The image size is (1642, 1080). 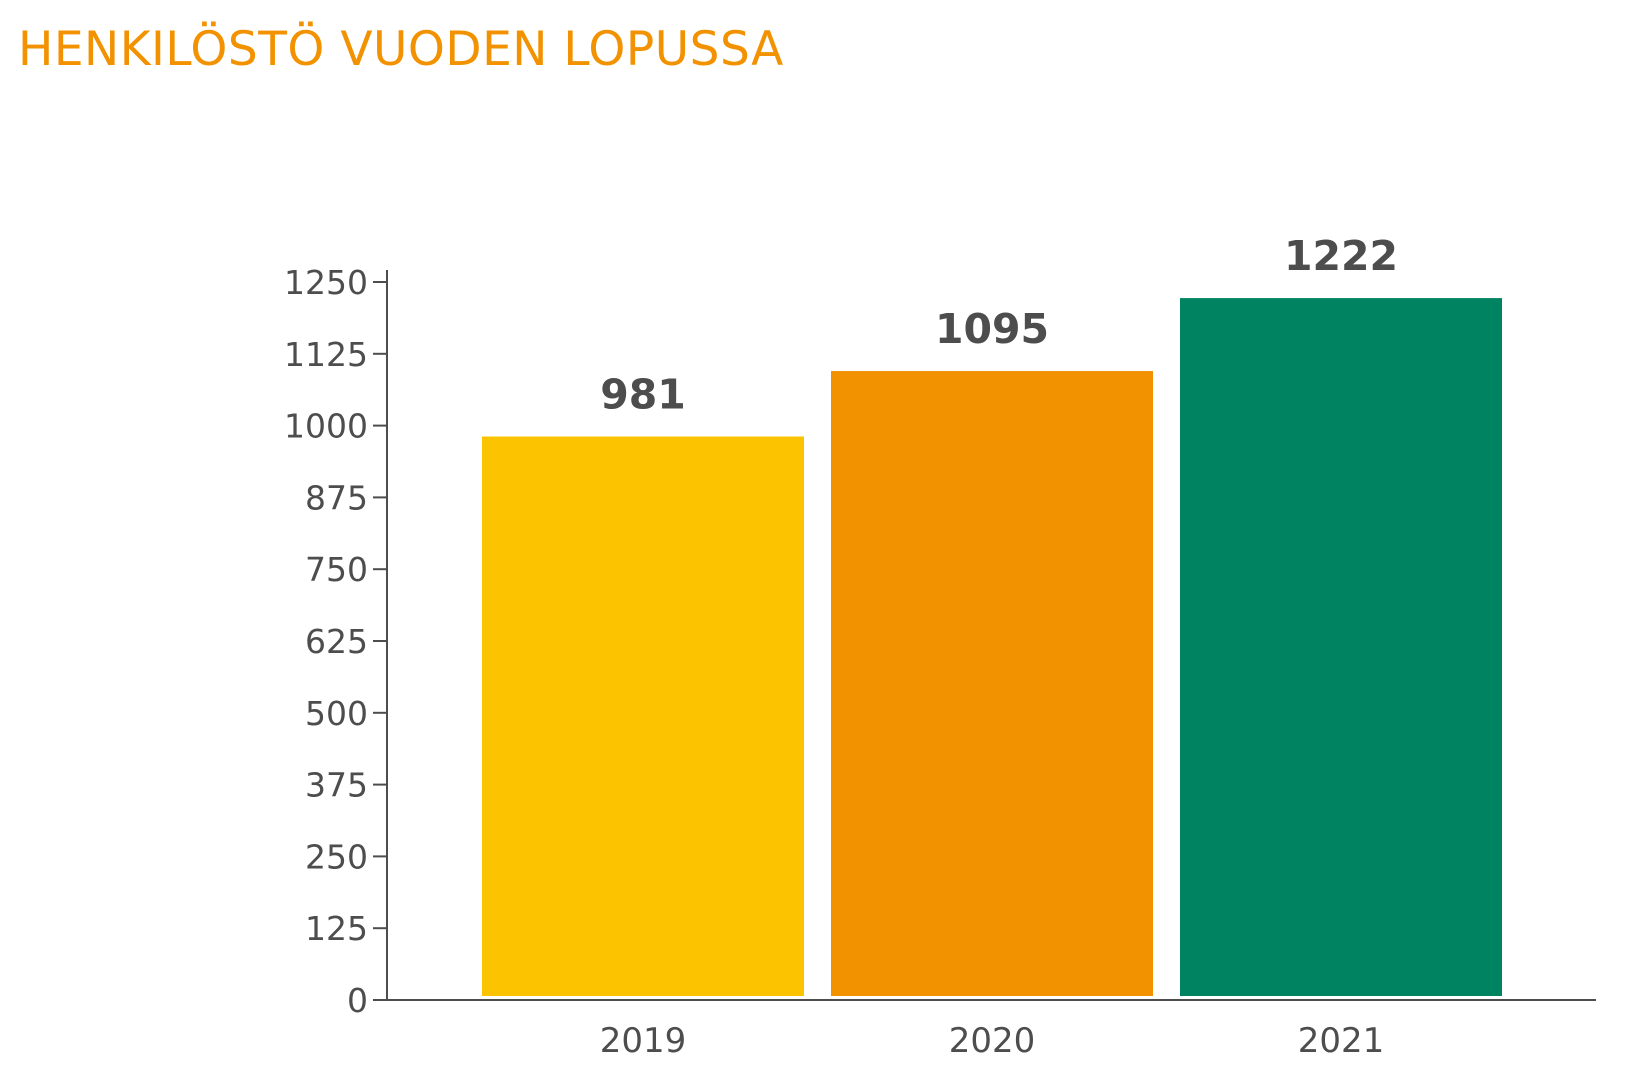 What do you see at coordinates (326, 282) in the screenshot?
I see `y-tick-label: 1250` at bounding box center [326, 282].